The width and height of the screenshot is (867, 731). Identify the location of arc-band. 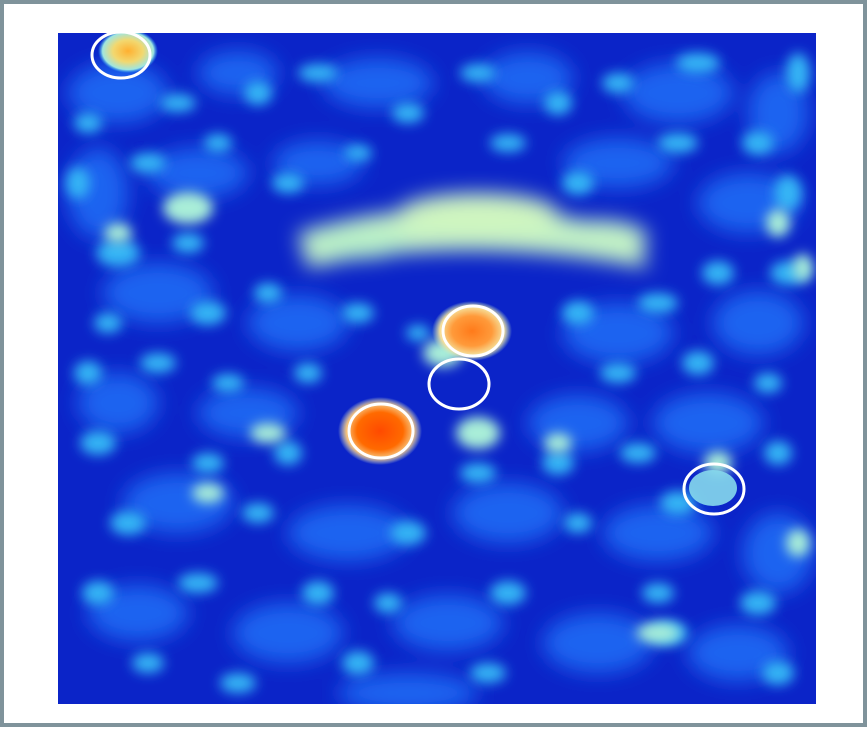
(473, 230).